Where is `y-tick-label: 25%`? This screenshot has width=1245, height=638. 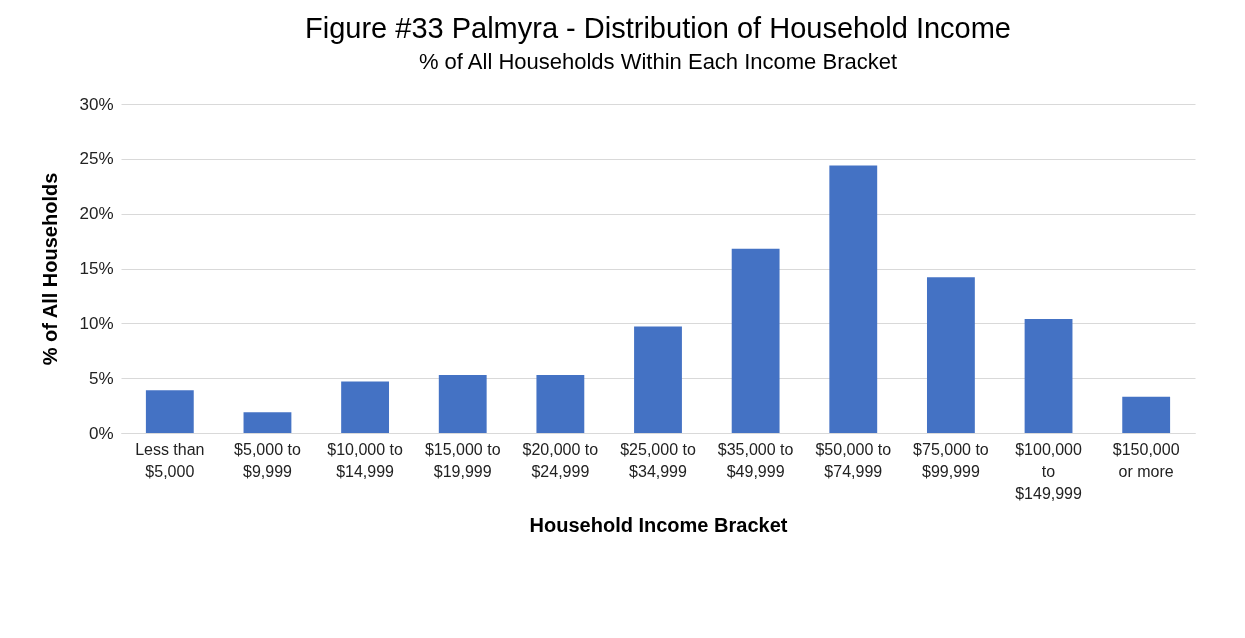 y-tick-label: 25% is located at coordinates (96, 159).